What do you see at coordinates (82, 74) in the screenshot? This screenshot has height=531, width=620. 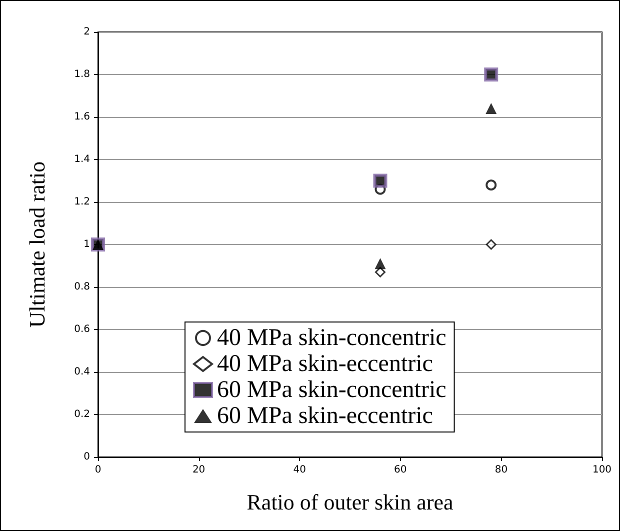 I see `y-tick-label: 1.8` at bounding box center [82, 74].